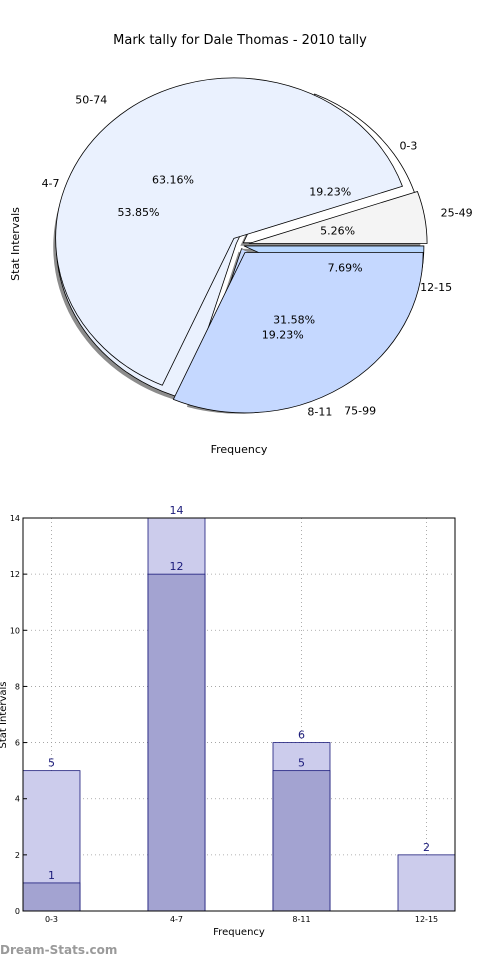 The height and width of the screenshot is (960, 480). Describe the element at coordinates (139, 212) in the screenshot. I see `pie-percent-label: 53.85%` at that location.